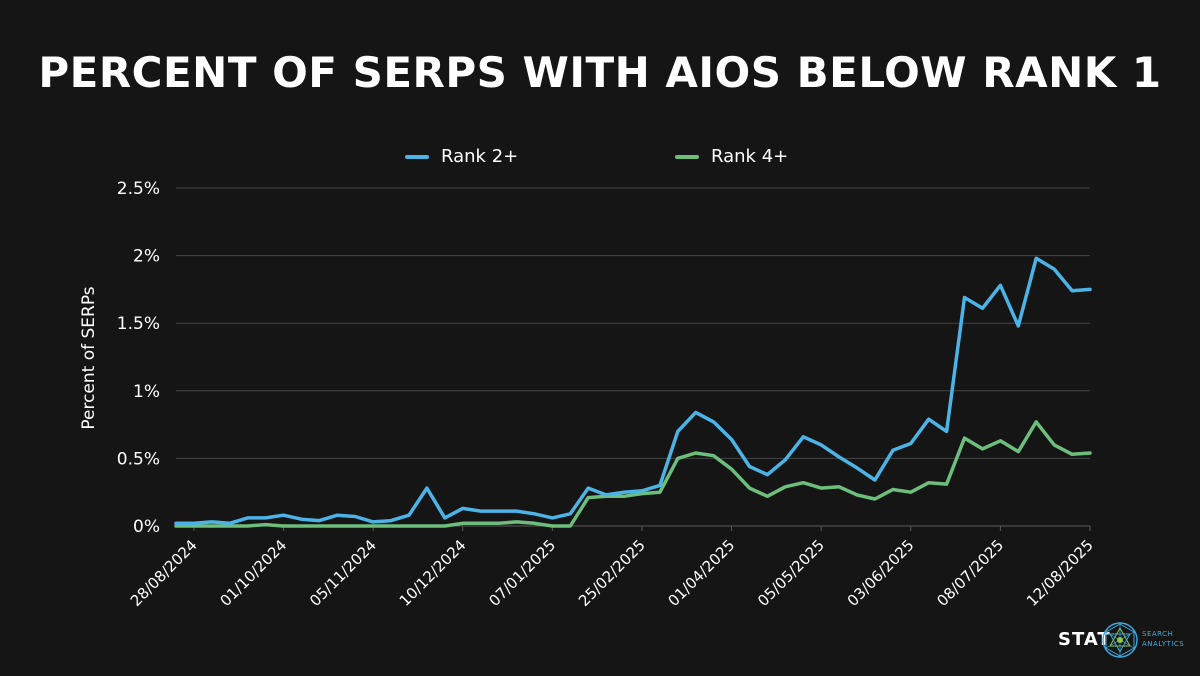 The width and height of the screenshot is (1200, 676). Describe the element at coordinates (750, 156) in the screenshot. I see `legend-label-rank-4: Rank 4+` at that location.